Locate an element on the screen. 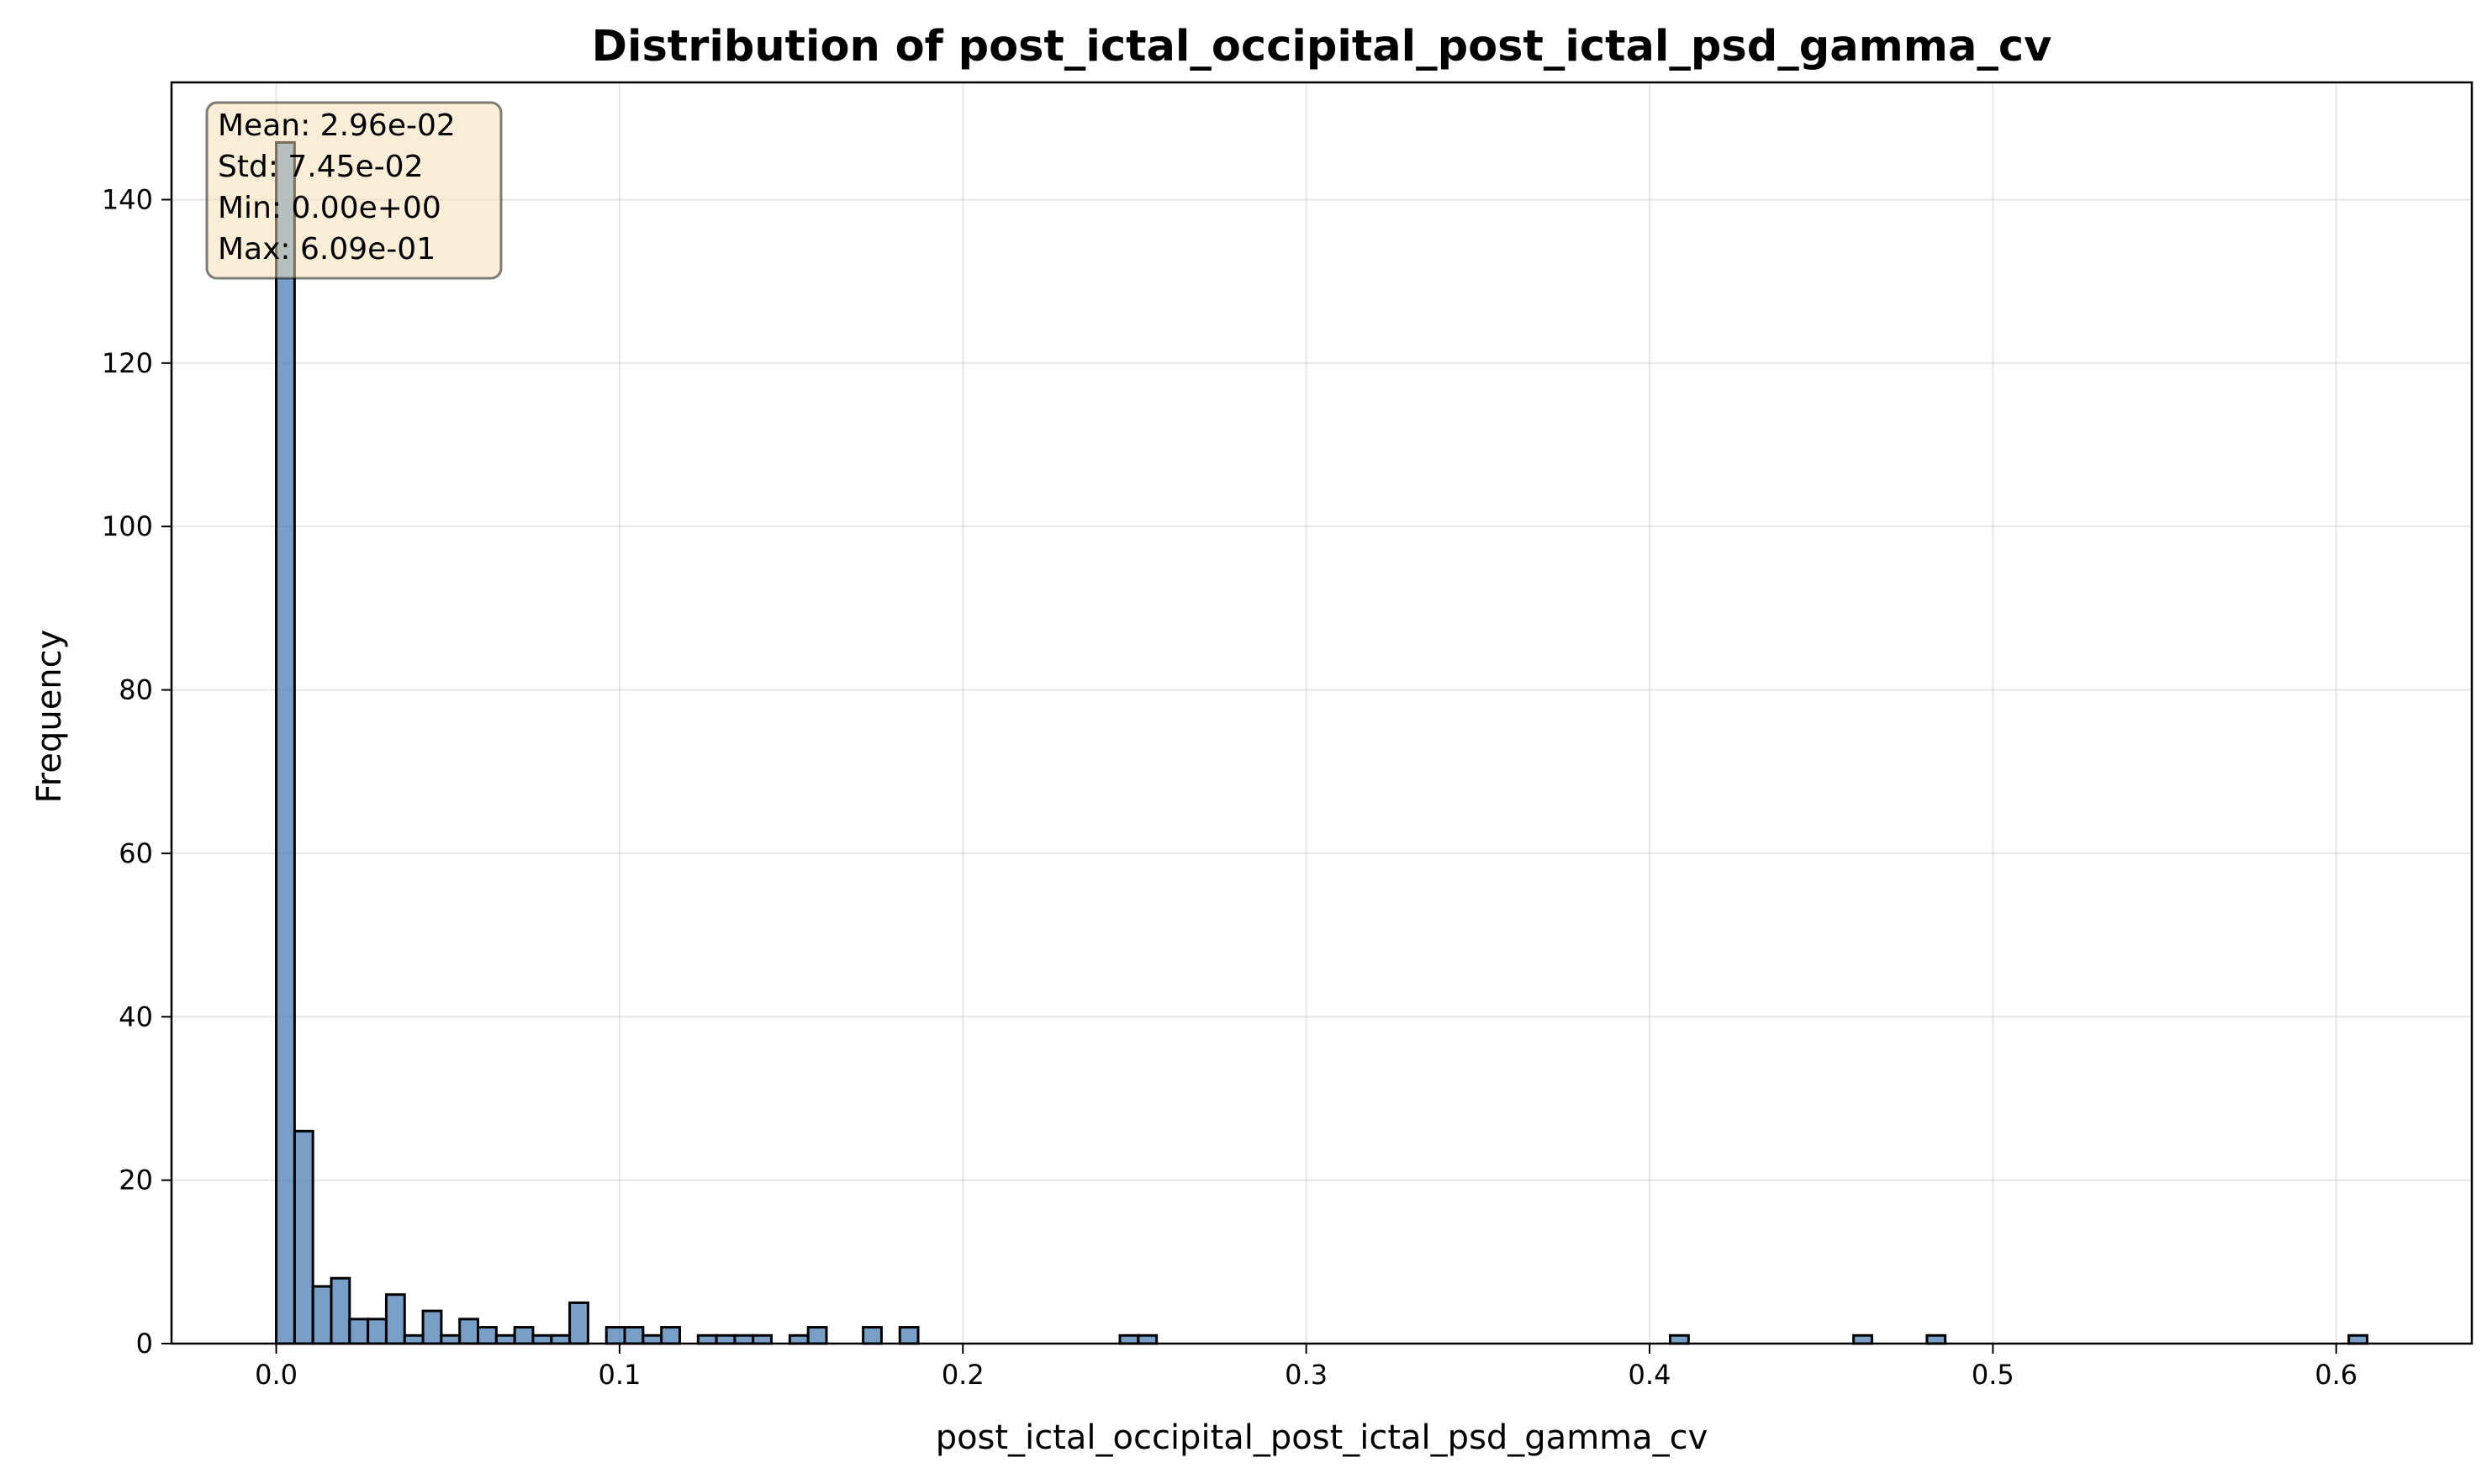 The height and width of the screenshot is (1484, 2492). y-axis-label: Frequency is located at coordinates (49, 717).